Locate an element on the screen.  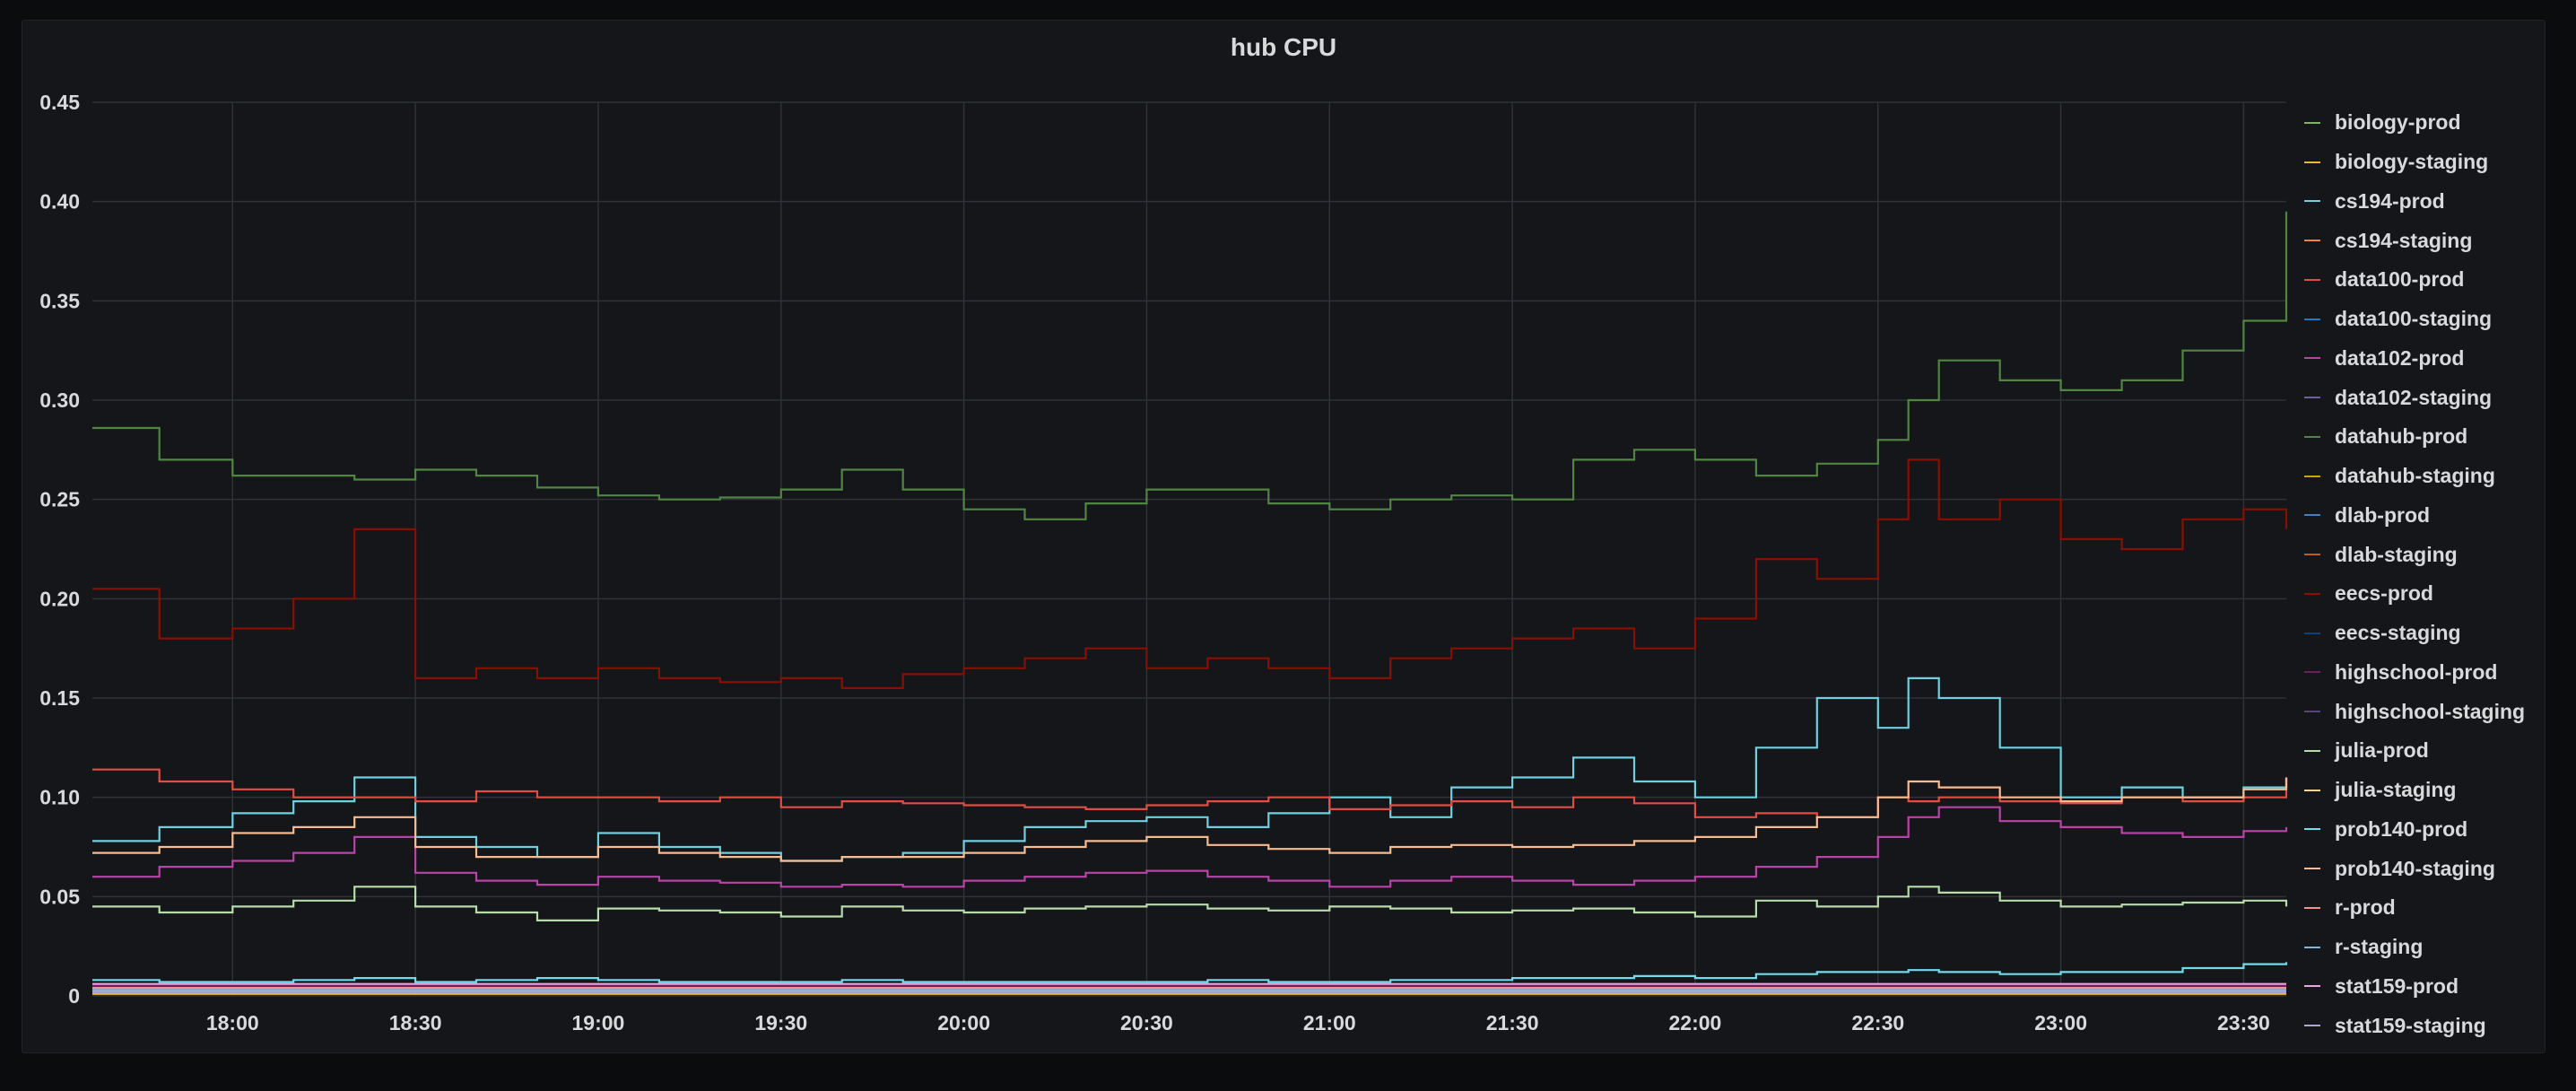
series-line-data102-prod is located at coordinates (1190, 847).